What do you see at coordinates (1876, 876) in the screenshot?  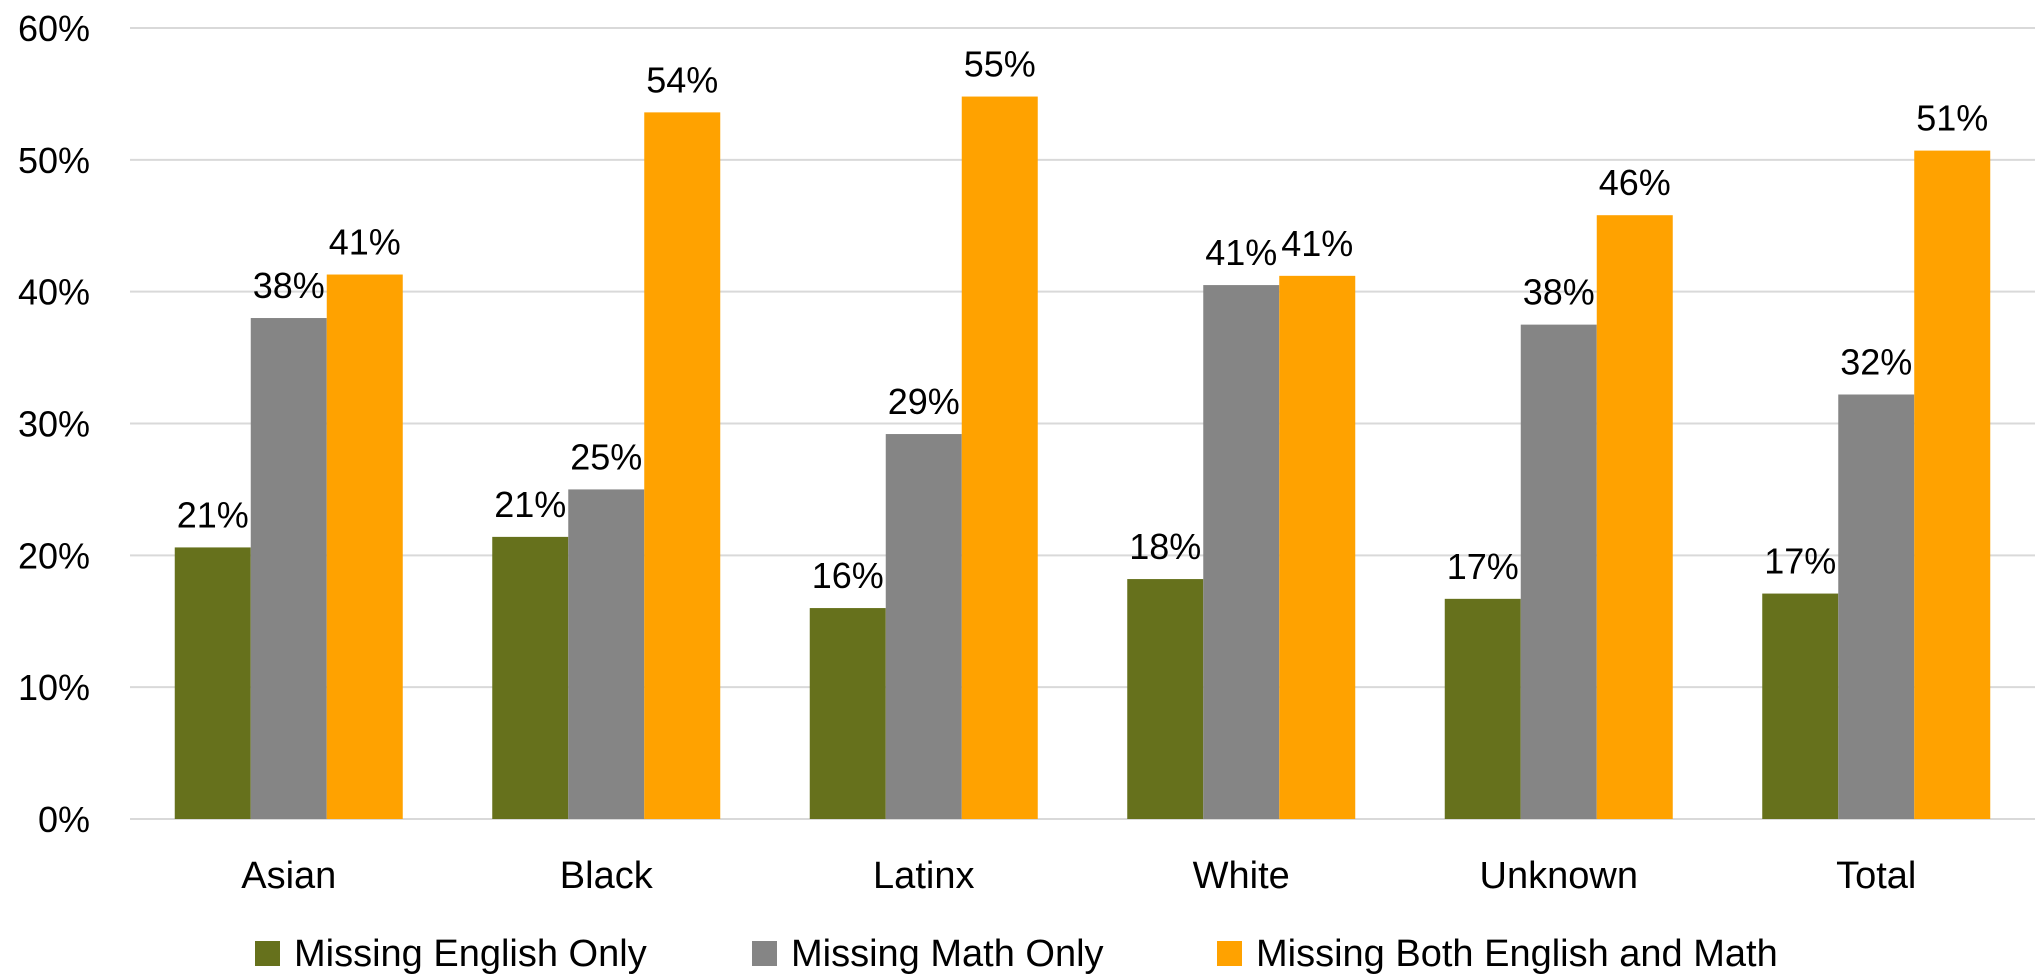 I see `category-label: Total` at bounding box center [1876, 876].